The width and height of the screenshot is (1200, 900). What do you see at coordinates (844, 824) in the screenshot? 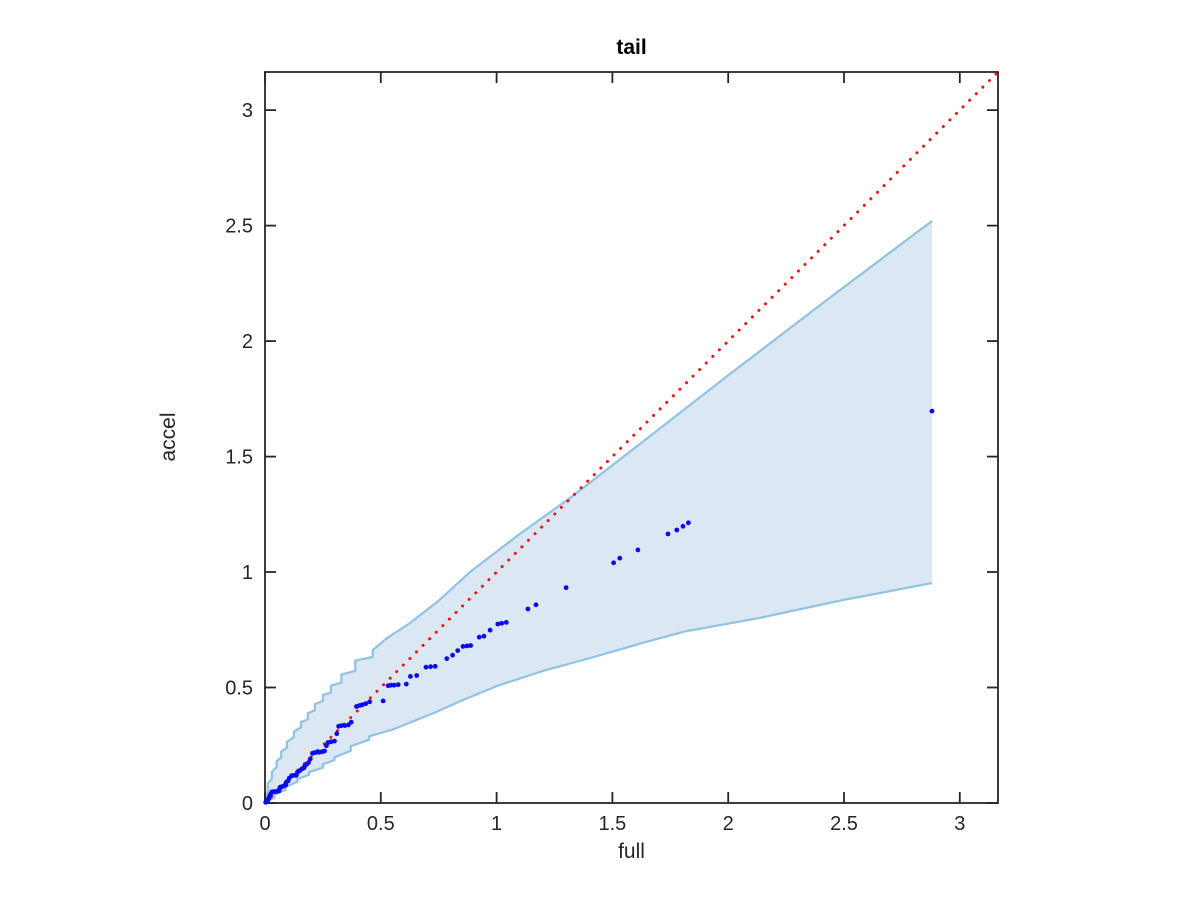
I see `x-tick-label: 2.5` at bounding box center [844, 824].